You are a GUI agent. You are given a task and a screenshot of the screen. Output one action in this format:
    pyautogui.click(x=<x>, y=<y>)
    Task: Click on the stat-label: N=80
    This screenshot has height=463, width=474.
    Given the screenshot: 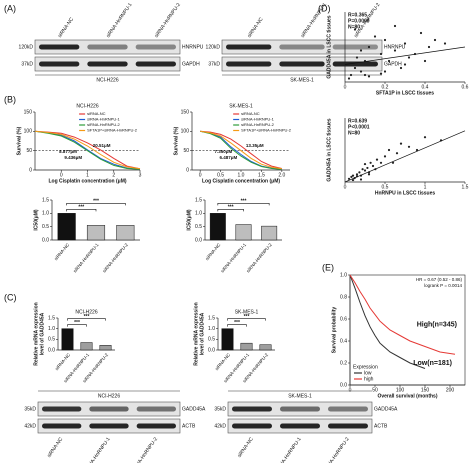 What is the action you would take?
    pyautogui.click(x=354, y=27)
    